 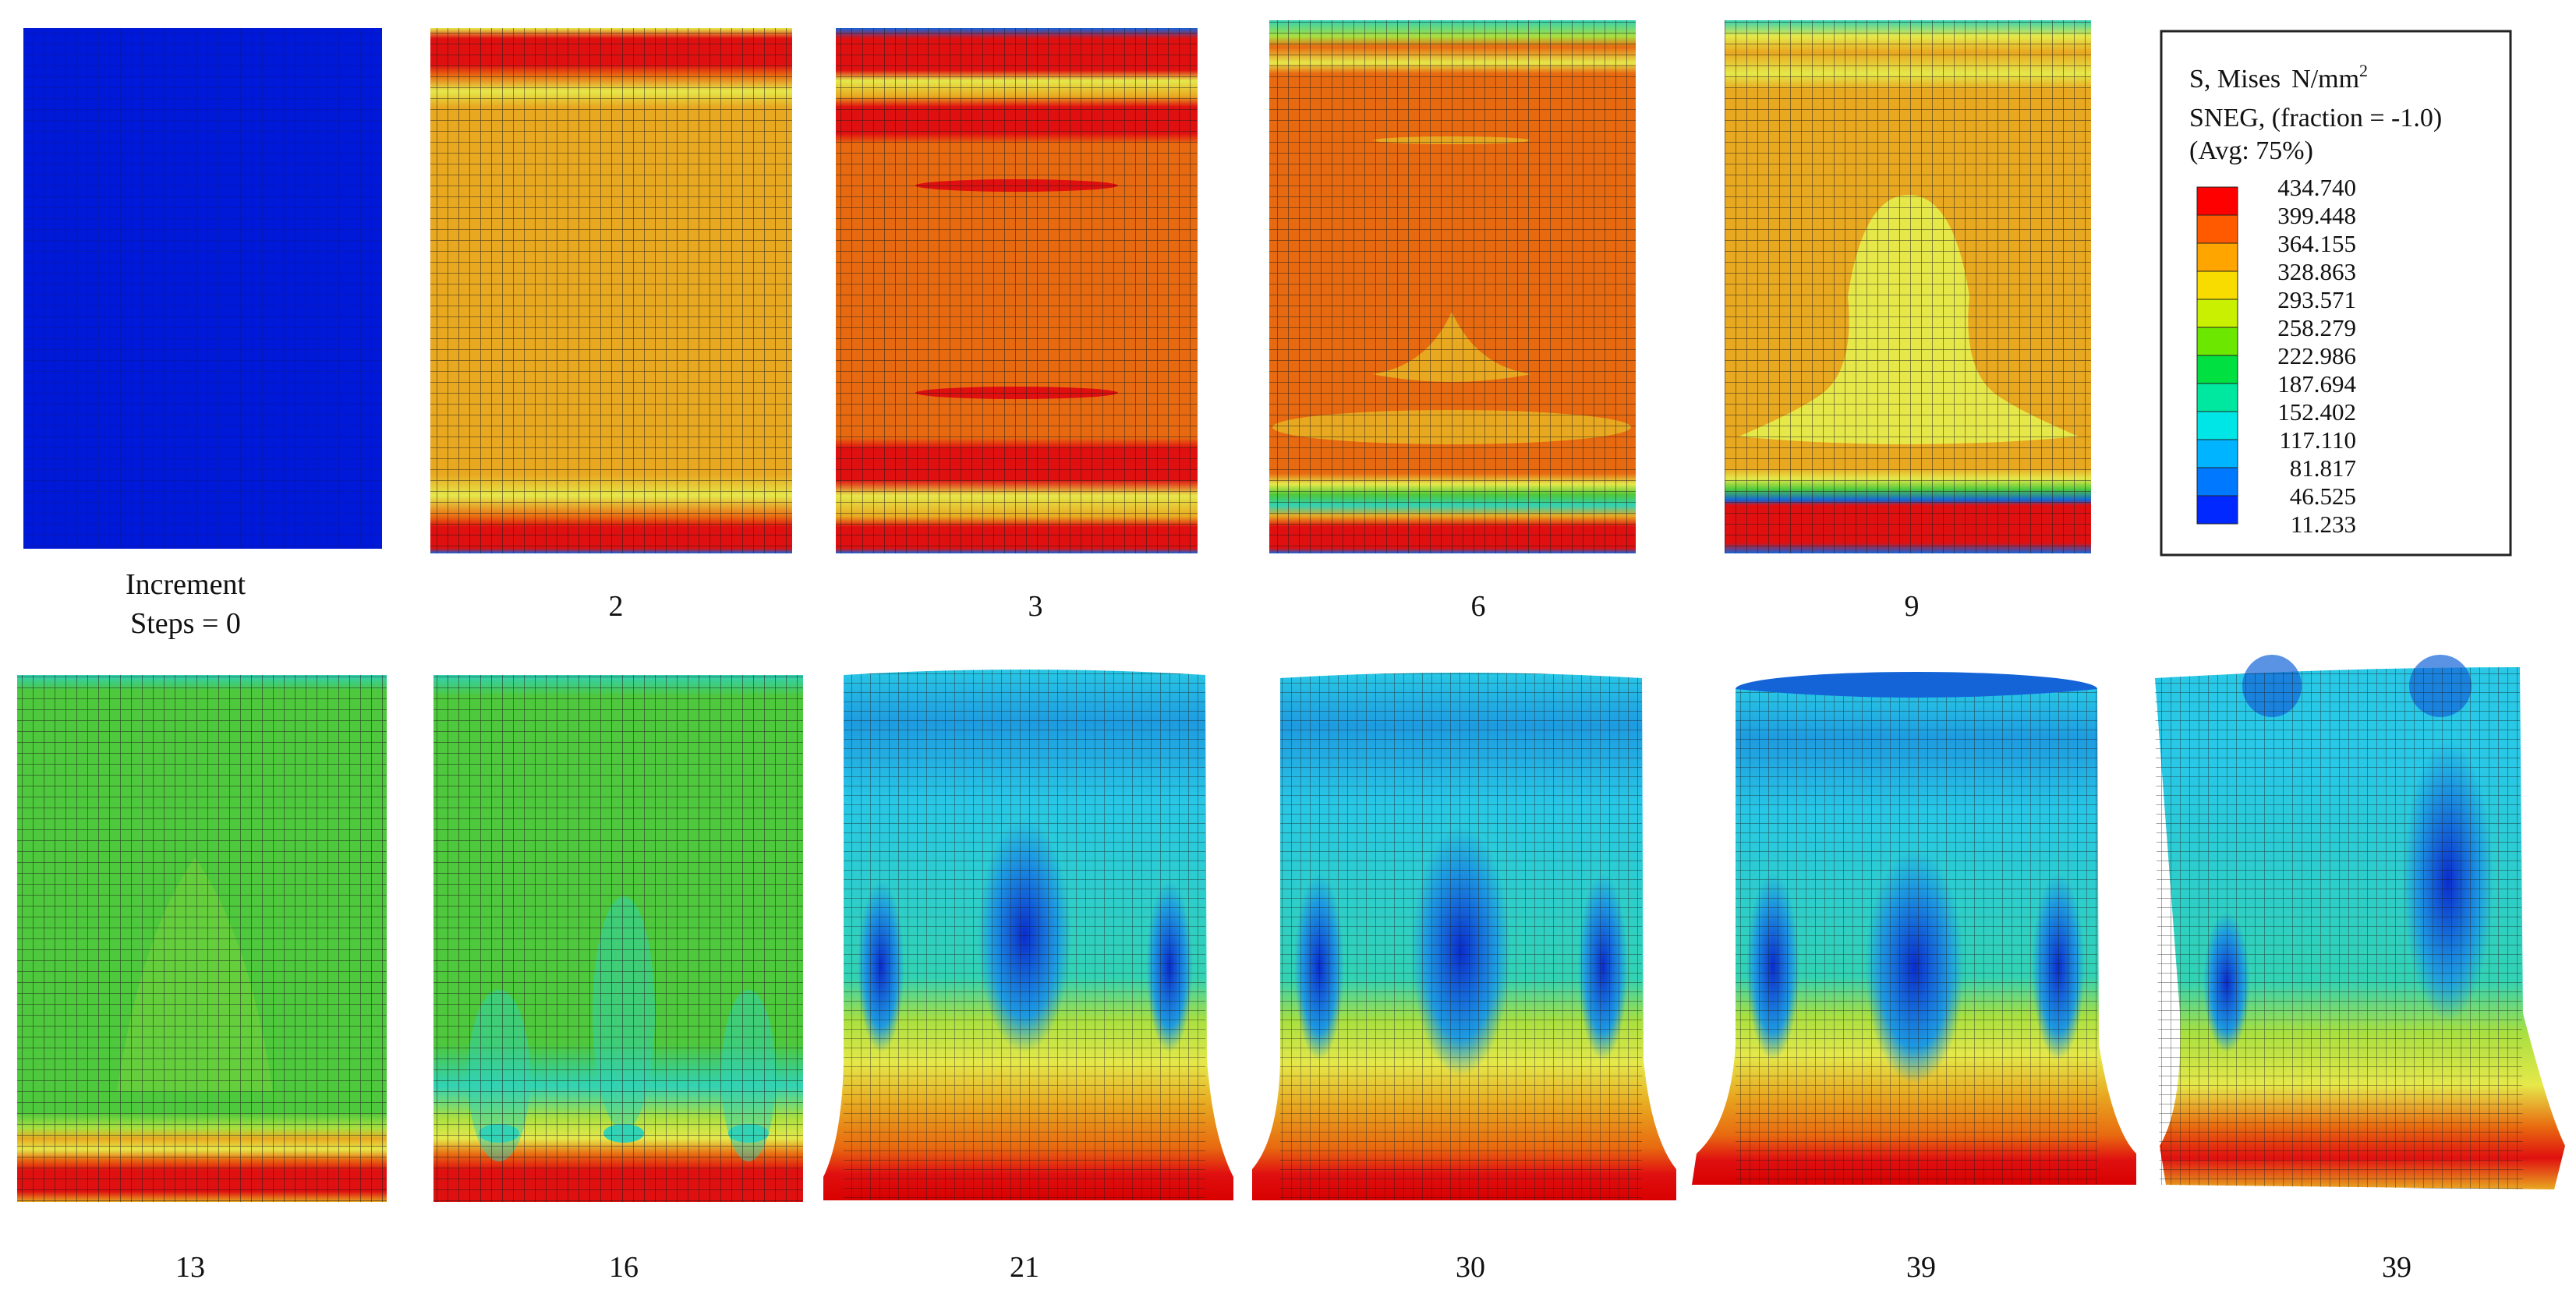 What do you see at coordinates (2316, 243) in the screenshot?
I see `legend-value: 364.155` at bounding box center [2316, 243].